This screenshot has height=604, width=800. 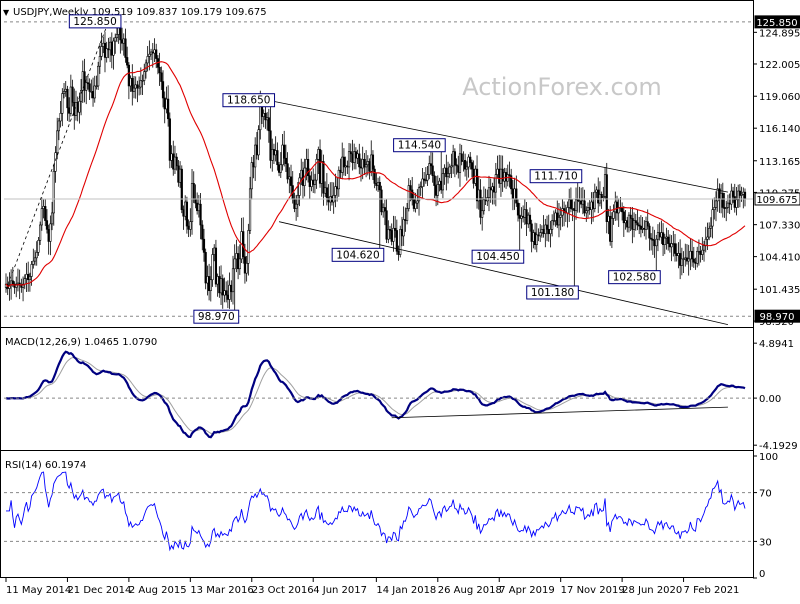 What do you see at coordinates (283, 590) in the screenshot?
I see `x-tick-label: 23 Oct 2016` at bounding box center [283, 590].